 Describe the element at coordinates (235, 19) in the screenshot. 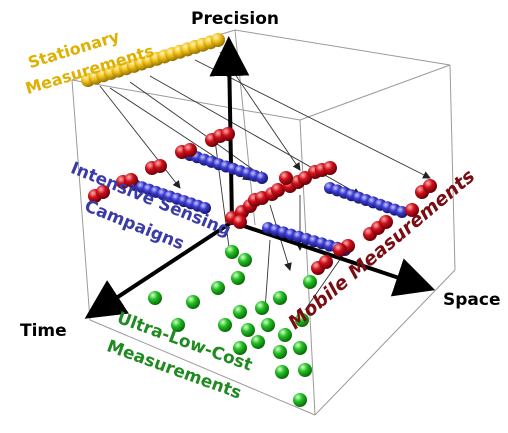

I see `precision-axis-label: Precision` at that location.